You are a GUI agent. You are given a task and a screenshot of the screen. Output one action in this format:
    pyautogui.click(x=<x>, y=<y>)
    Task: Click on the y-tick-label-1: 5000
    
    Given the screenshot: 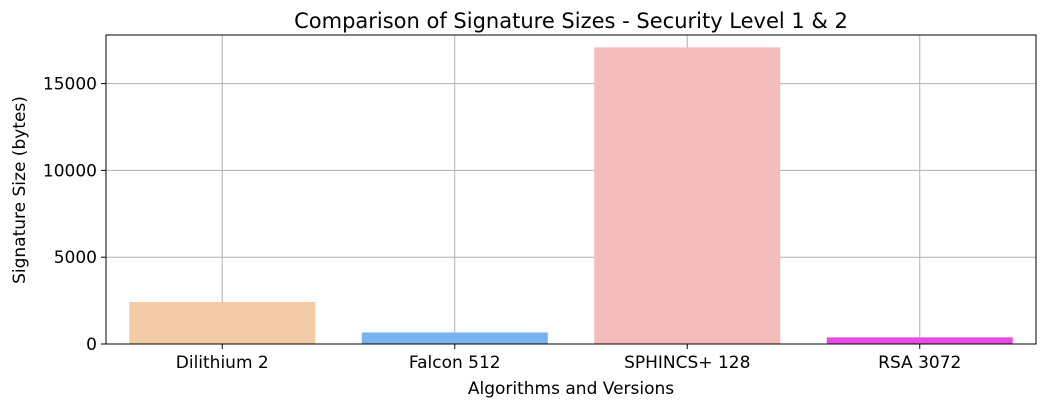 What is the action you would take?
    pyautogui.click(x=75, y=258)
    